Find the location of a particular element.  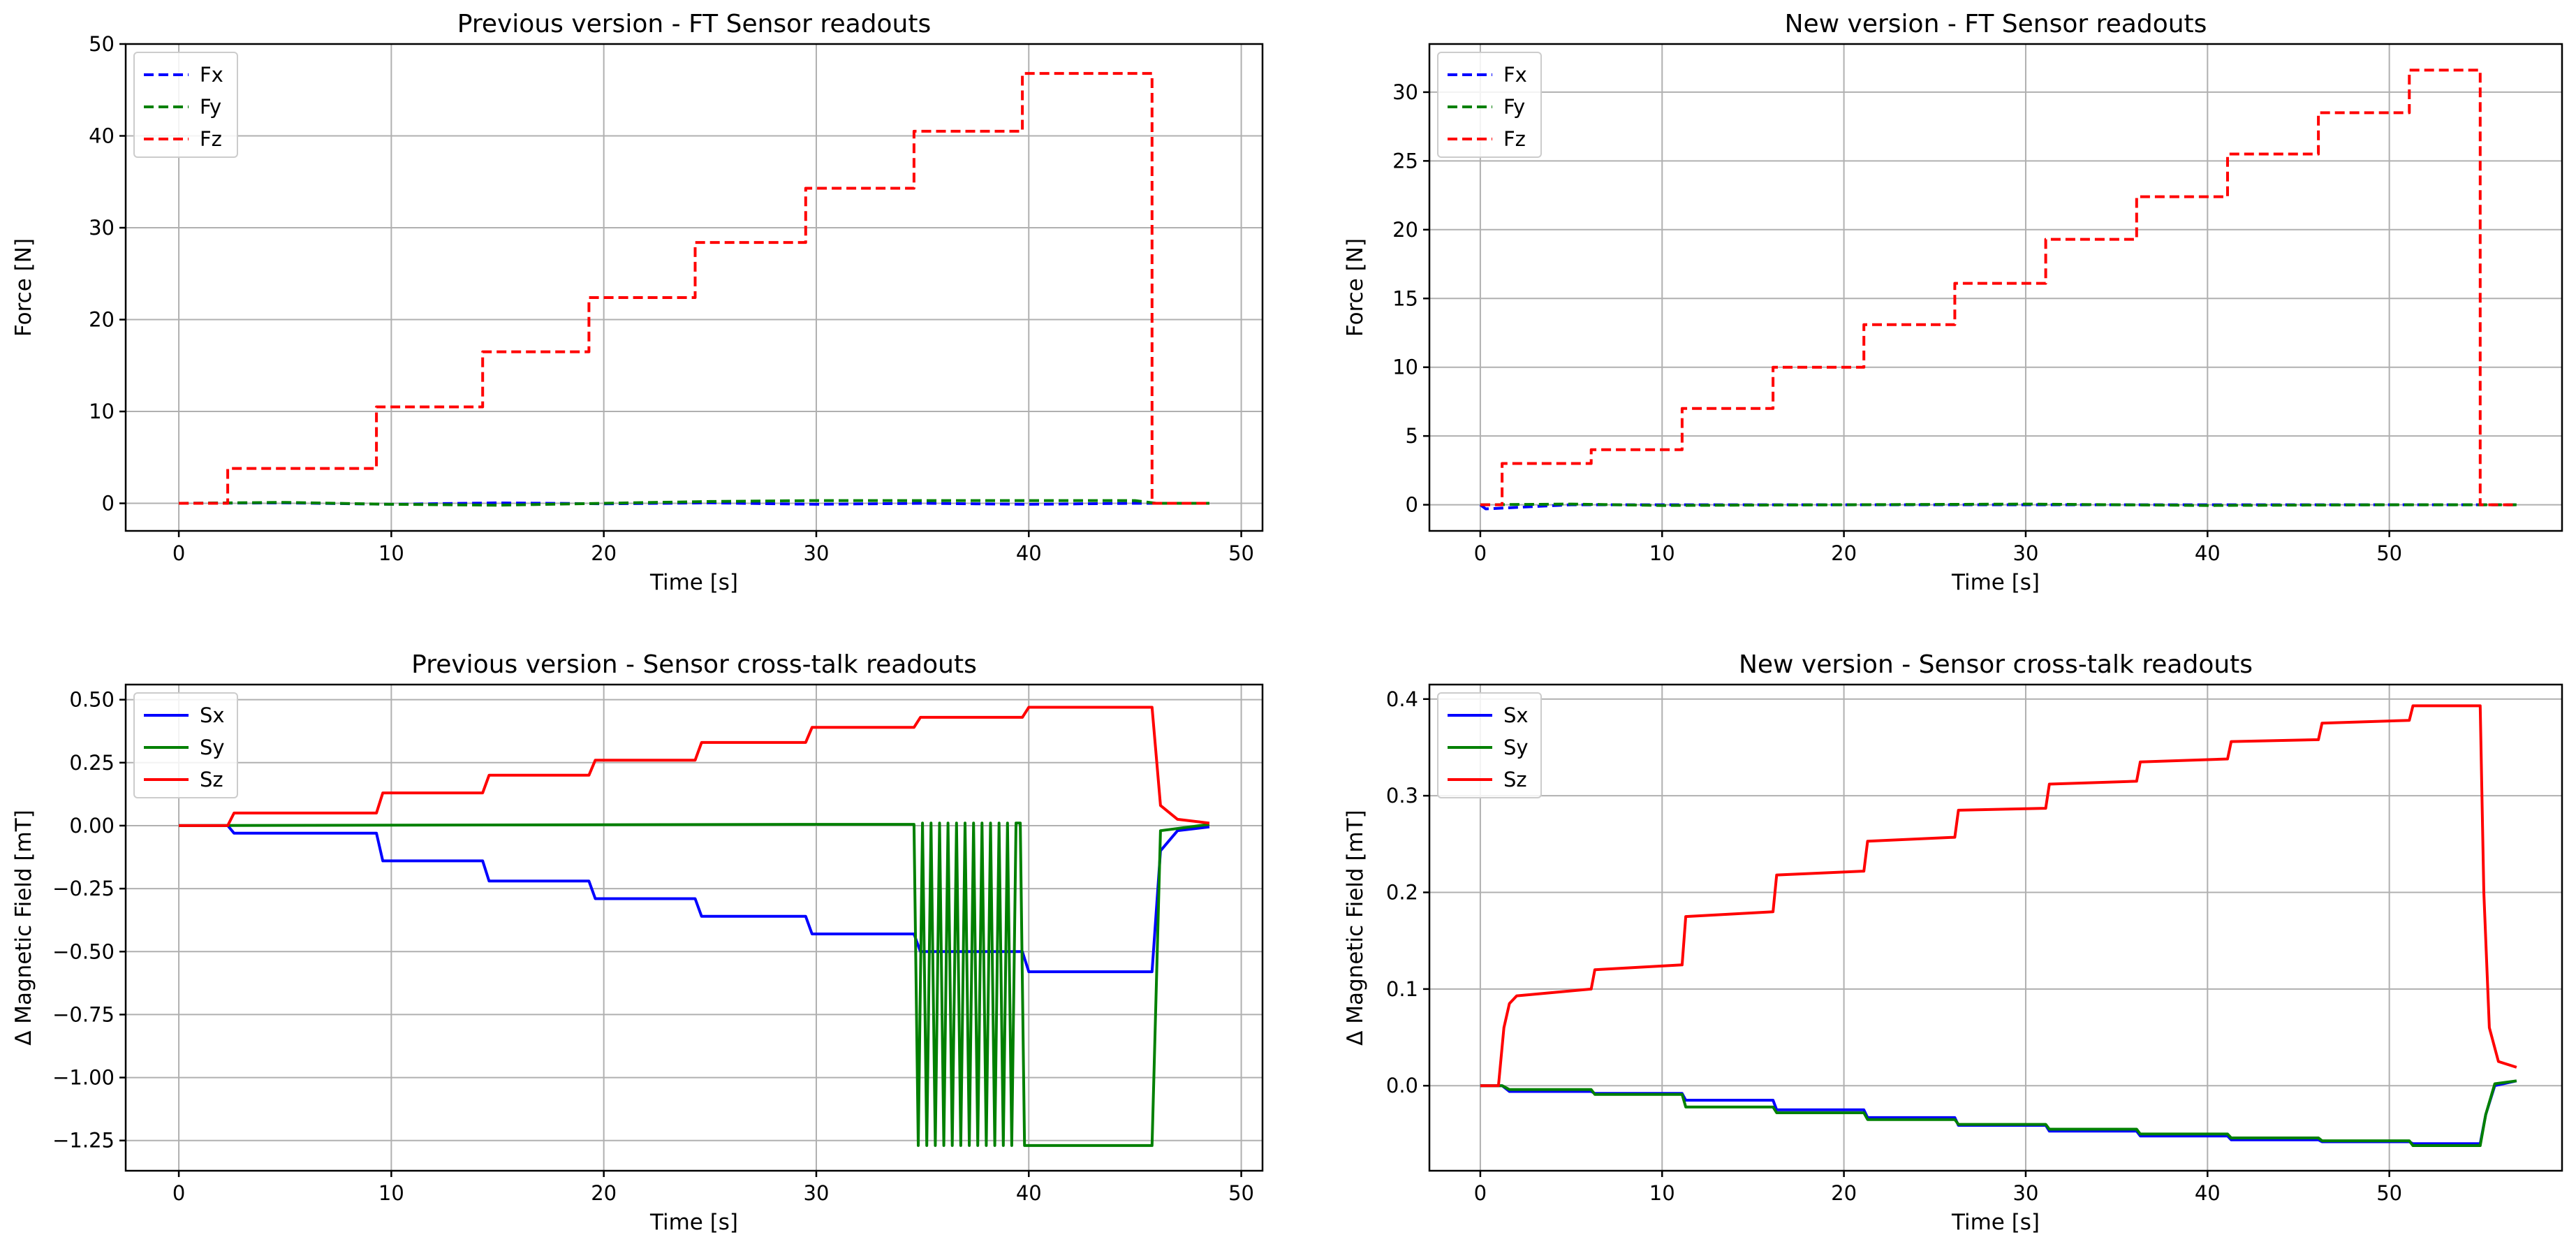

y-tick-label: −0.25 is located at coordinates (83, 888).